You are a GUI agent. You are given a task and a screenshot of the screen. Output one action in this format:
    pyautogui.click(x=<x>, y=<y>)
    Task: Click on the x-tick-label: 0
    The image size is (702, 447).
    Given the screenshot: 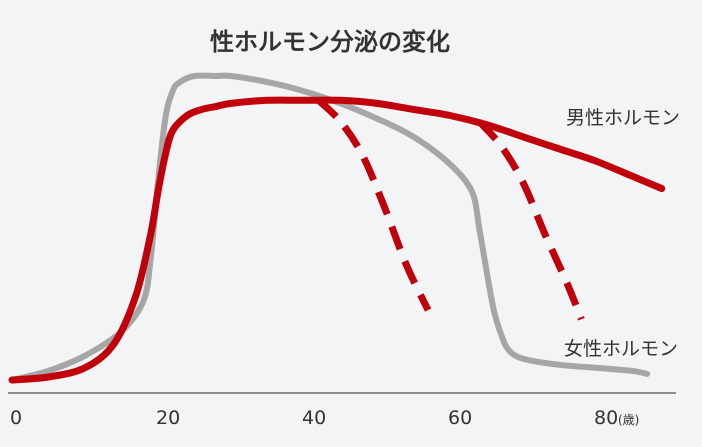 What is the action you would take?
    pyautogui.click(x=16, y=418)
    